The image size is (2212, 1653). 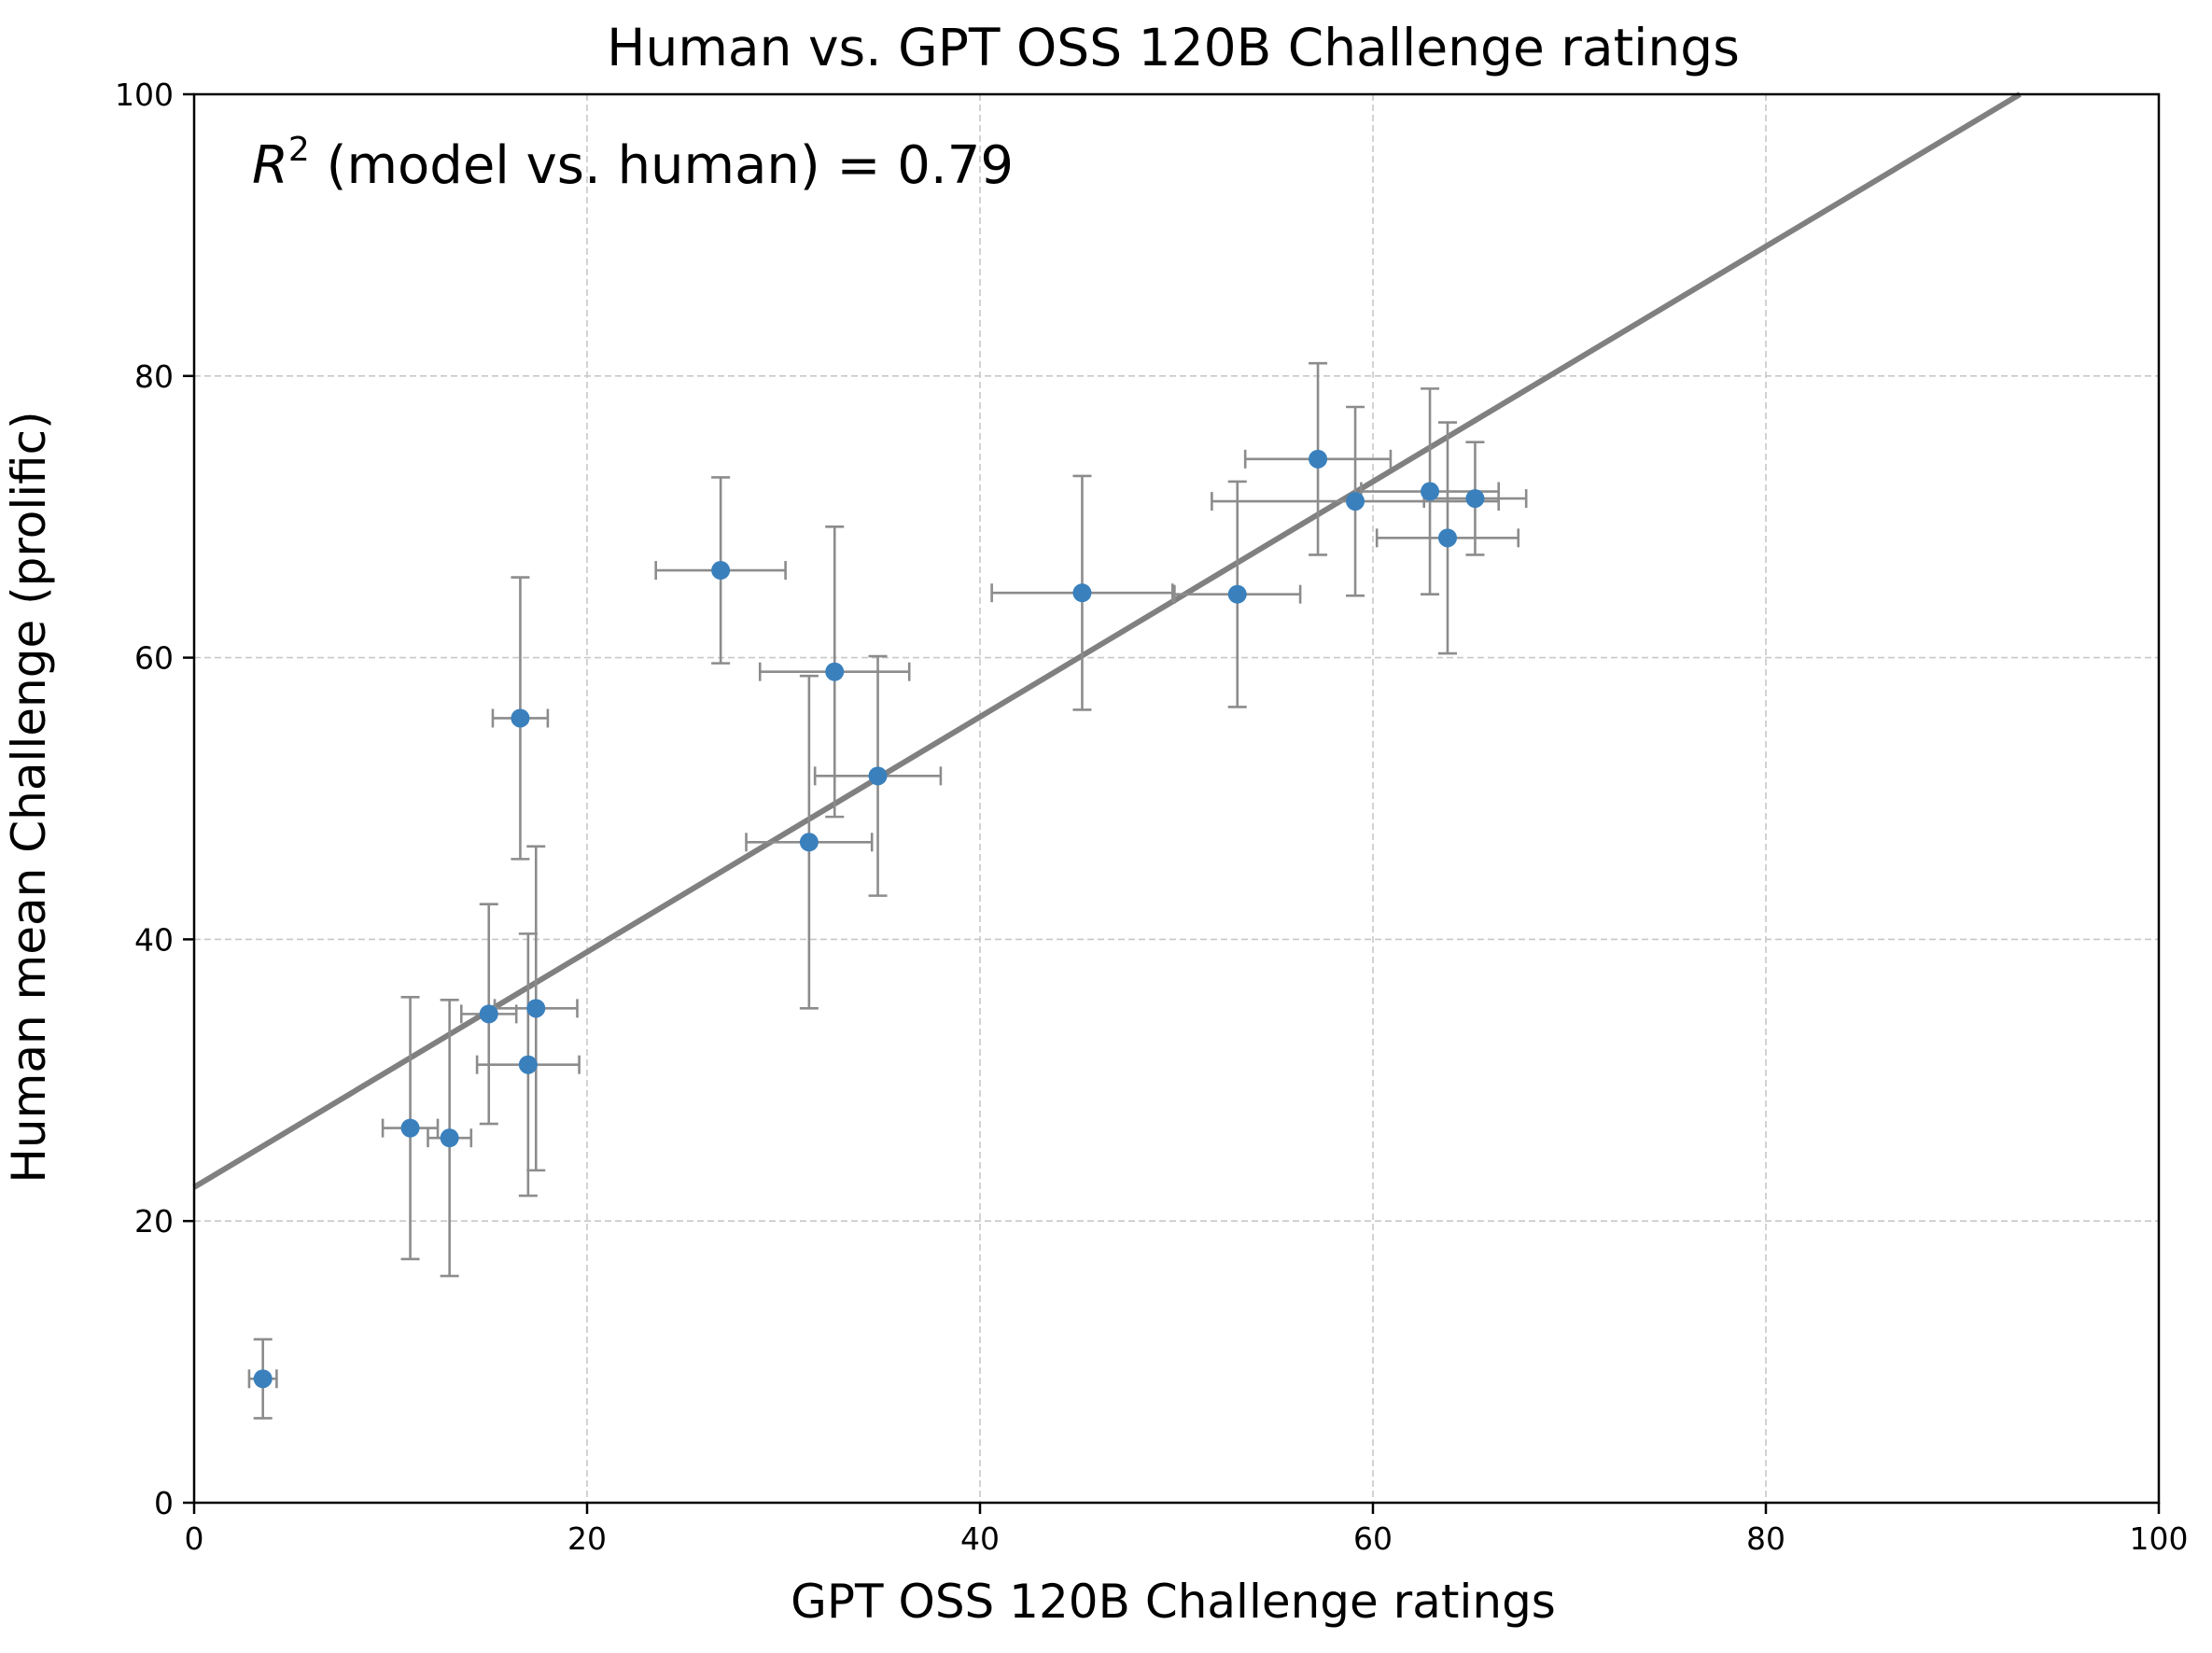 I want to click on y-tick-label: 80, so click(x=154, y=377).